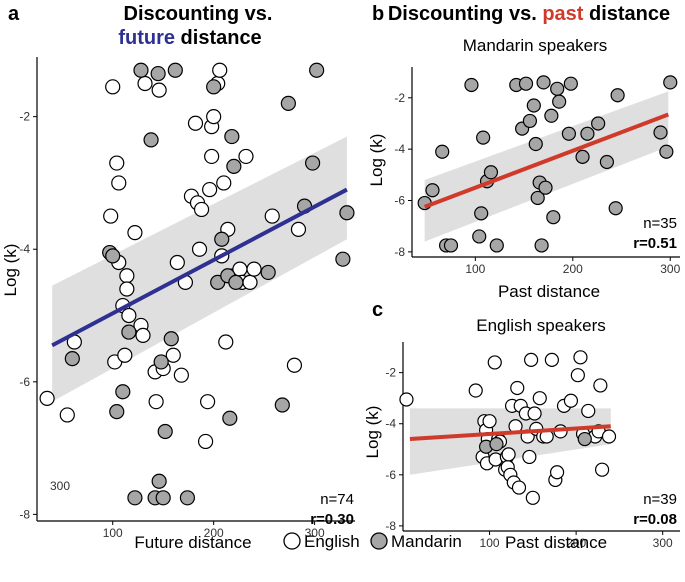 The image size is (685, 582). I want to click on x-tick-label-c: 200, so click(576, 543).